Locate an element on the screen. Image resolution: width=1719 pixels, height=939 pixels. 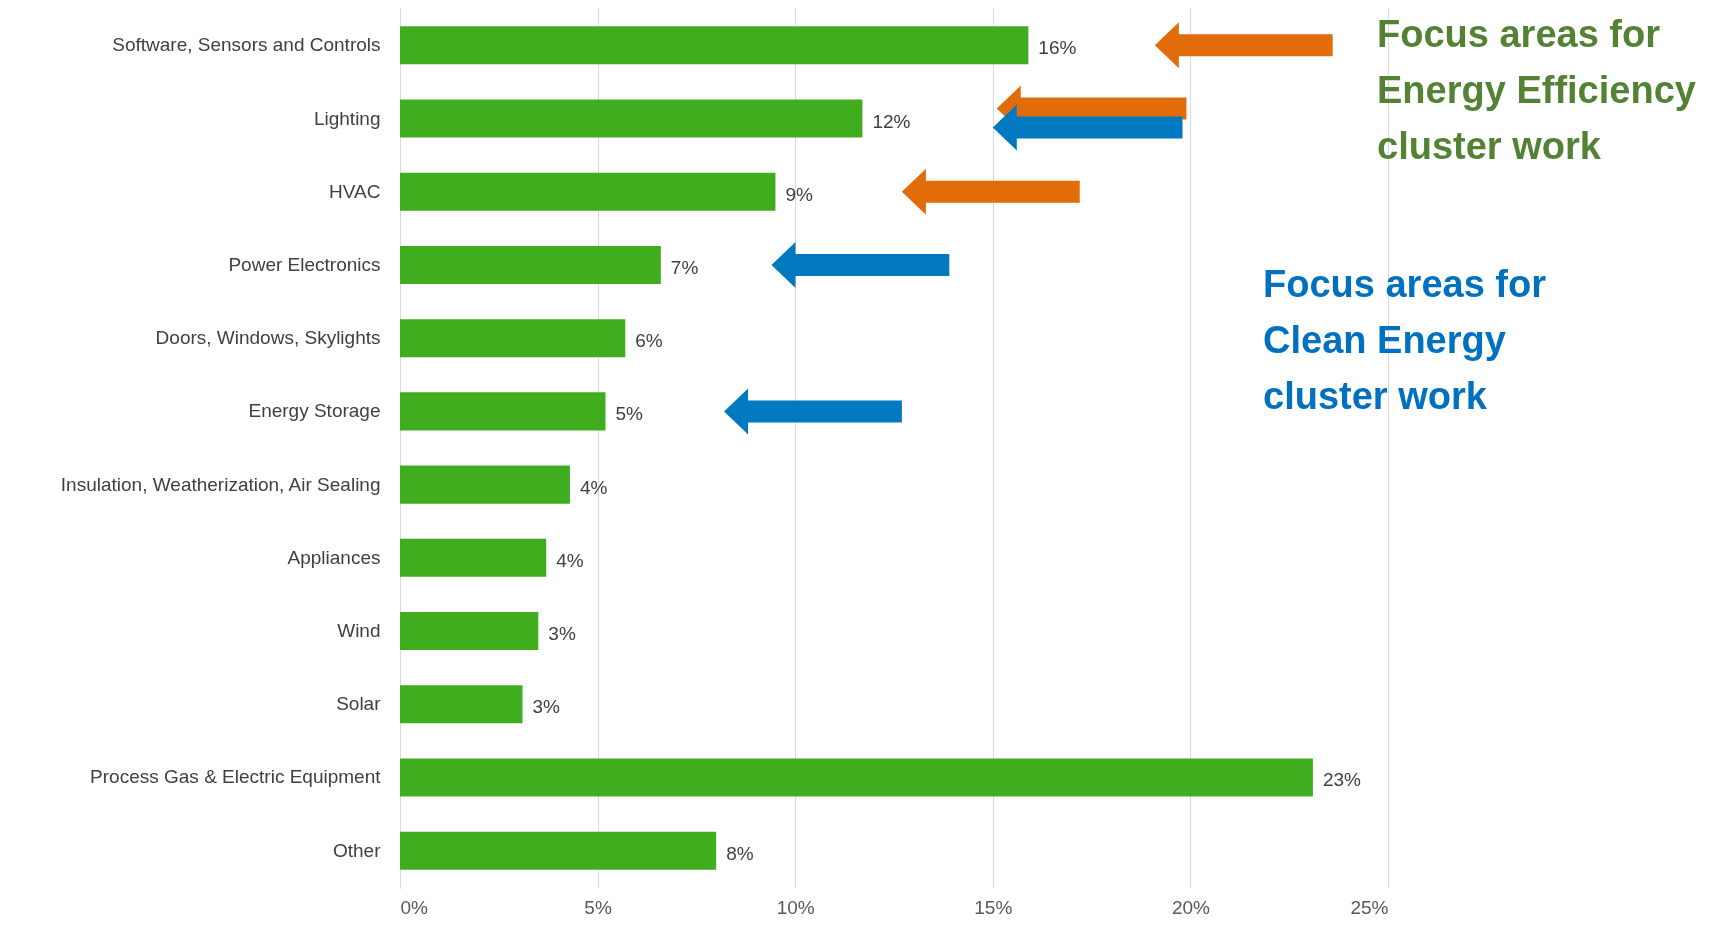
x-tick-label: 15% is located at coordinates (993, 907).